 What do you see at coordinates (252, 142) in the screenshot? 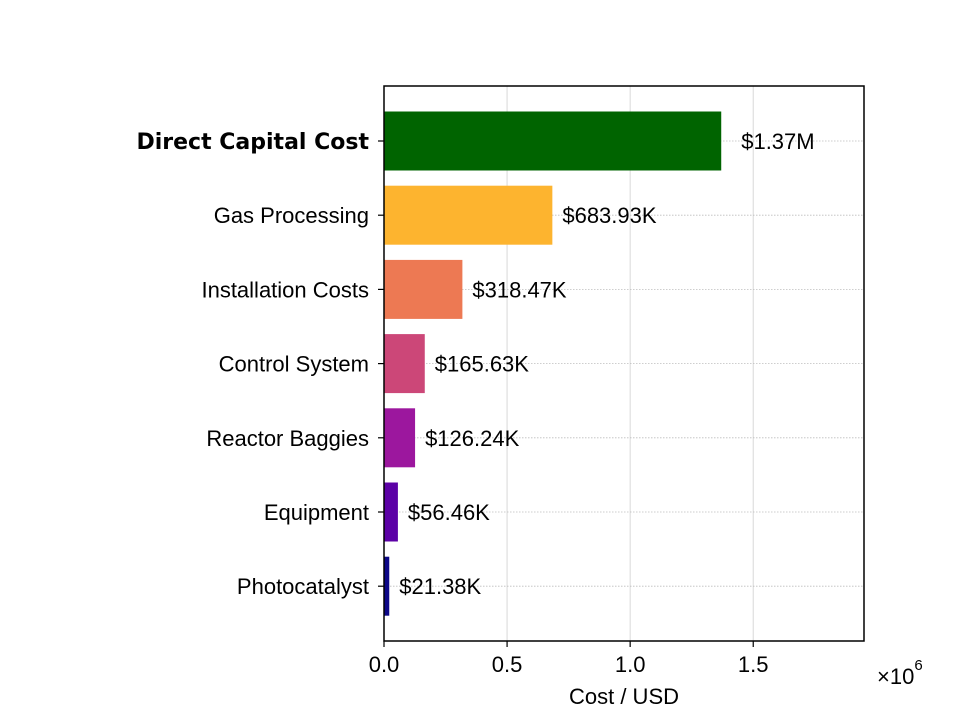
I see `category-label: Direct Capital Cost` at bounding box center [252, 142].